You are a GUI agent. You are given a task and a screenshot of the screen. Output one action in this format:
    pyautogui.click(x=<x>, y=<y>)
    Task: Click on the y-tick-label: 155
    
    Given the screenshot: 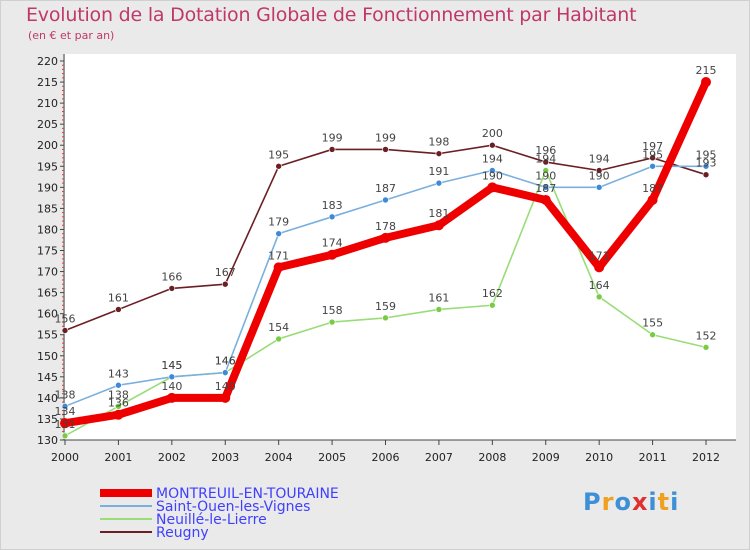 What is the action you would take?
    pyautogui.click(x=47, y=335)
    